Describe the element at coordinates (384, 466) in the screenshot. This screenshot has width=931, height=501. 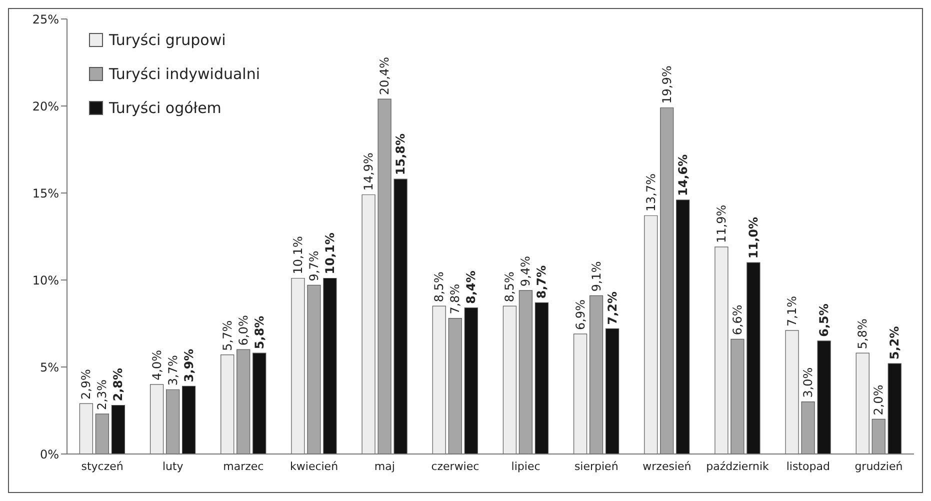
I see `x-tick-label: maj` at that location.